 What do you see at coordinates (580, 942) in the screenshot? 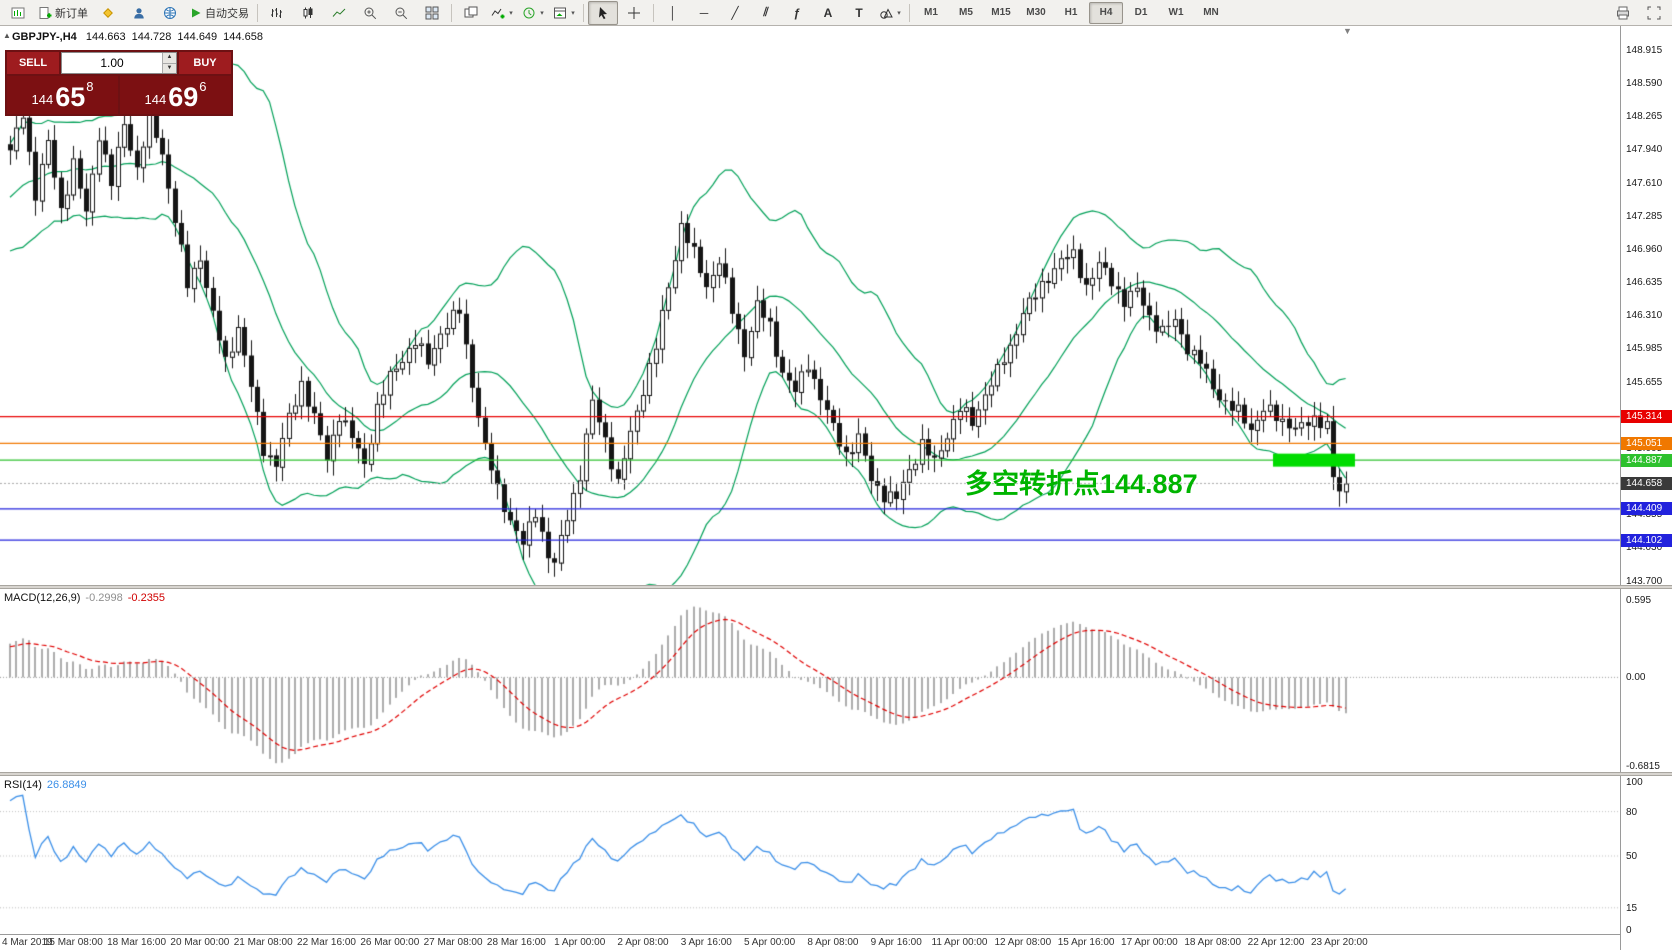
I see `time-scale-label: 1 Apr 00:00` at bounding box center [580, 942].